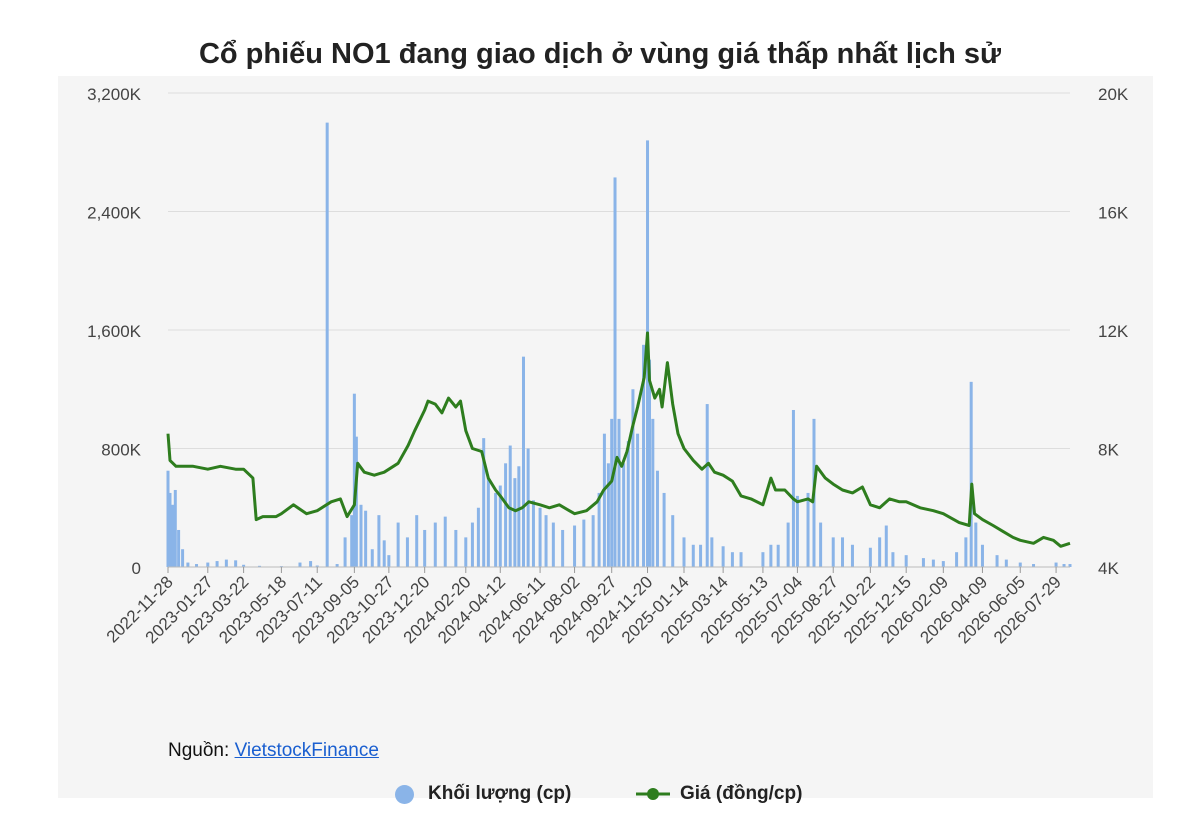  Describe the element at coordinates (306, 750) in the screenshot. I see `source-link: VietstockFinance` at that location.